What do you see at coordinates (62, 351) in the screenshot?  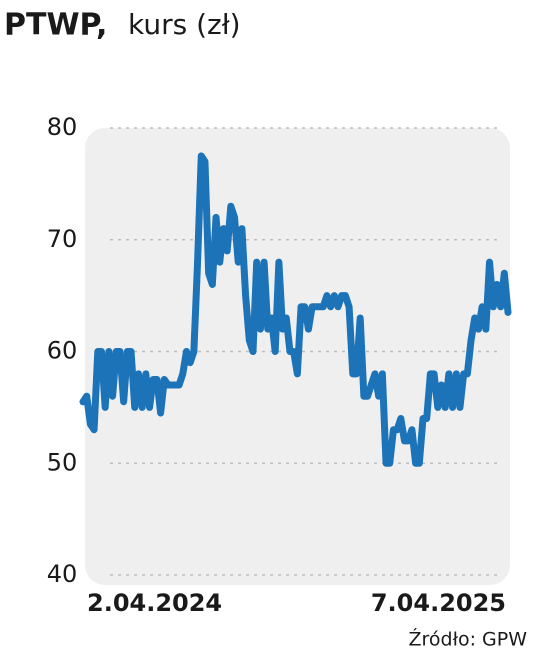 I see `y-tick-label: 60` at bounding box center [62, 351].